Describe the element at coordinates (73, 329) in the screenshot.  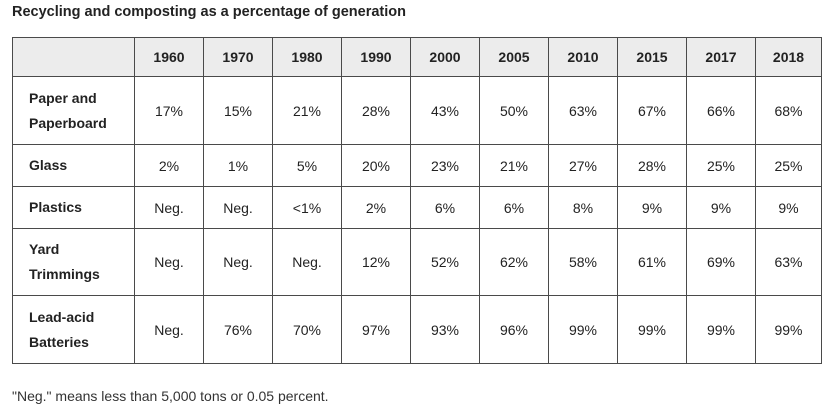
I see `row-label-lead-acid-batteries: Lead-acid Batteries` at that location.